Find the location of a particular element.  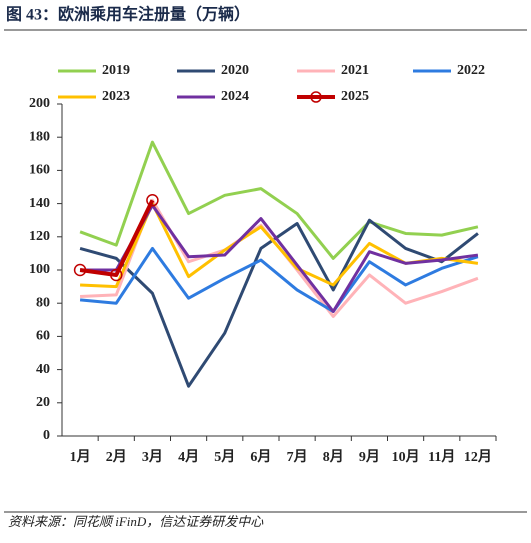

y-tick-label: 140 is located at coordinates (39, 203).